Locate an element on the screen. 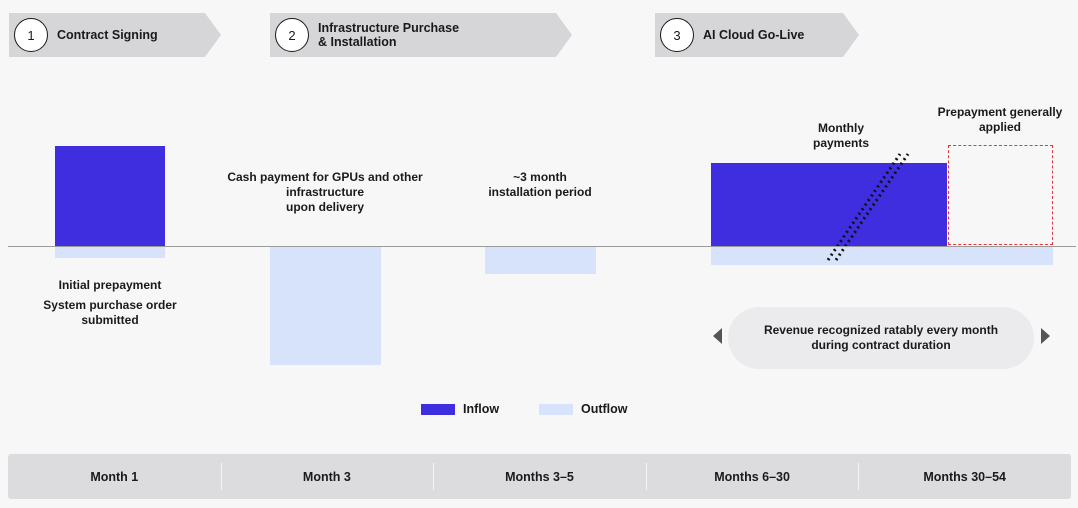 Image resolution: width=1078 pixels, height=508 pixels. step-label: Infrastructure Purchase & Installation is located at coordinates (389, 35).